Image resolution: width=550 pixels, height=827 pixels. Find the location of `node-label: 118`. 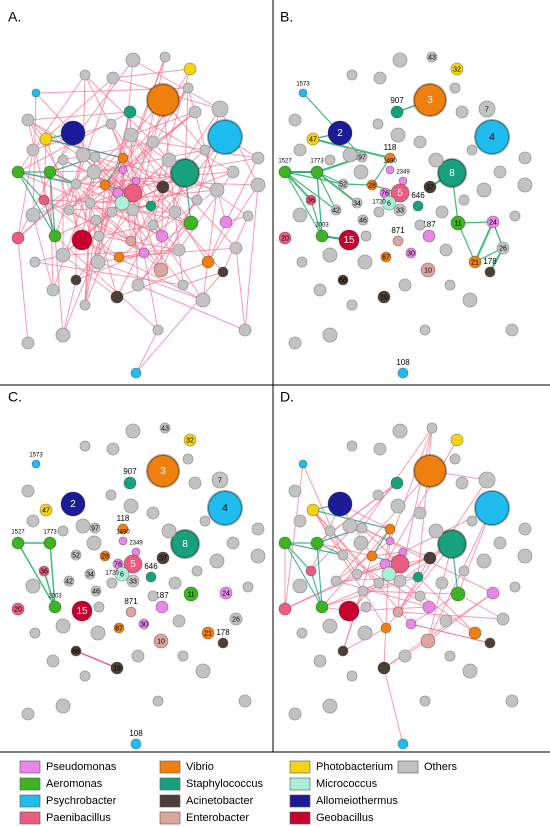

node-label: 118 is located at coordinates (390, 147).